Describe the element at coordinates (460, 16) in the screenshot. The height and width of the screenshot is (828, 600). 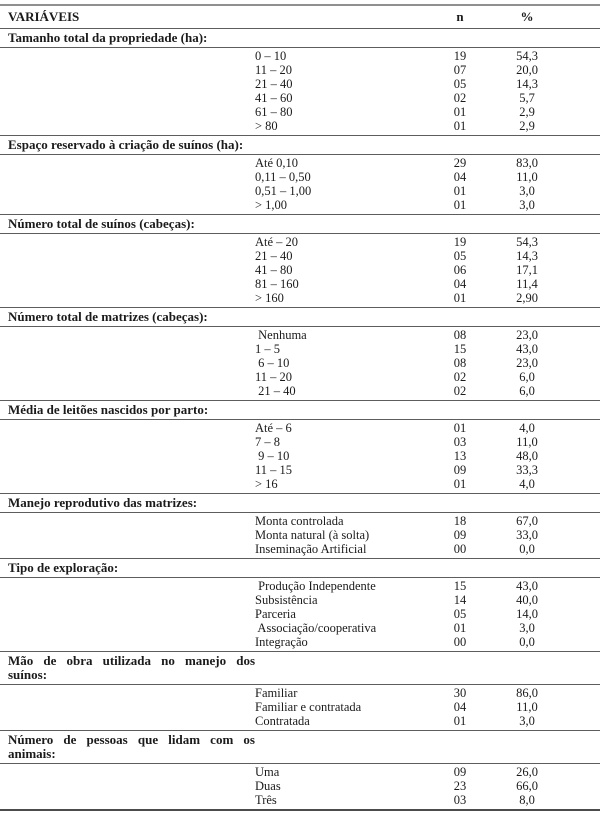
I see `column-header-n: n` at that location.